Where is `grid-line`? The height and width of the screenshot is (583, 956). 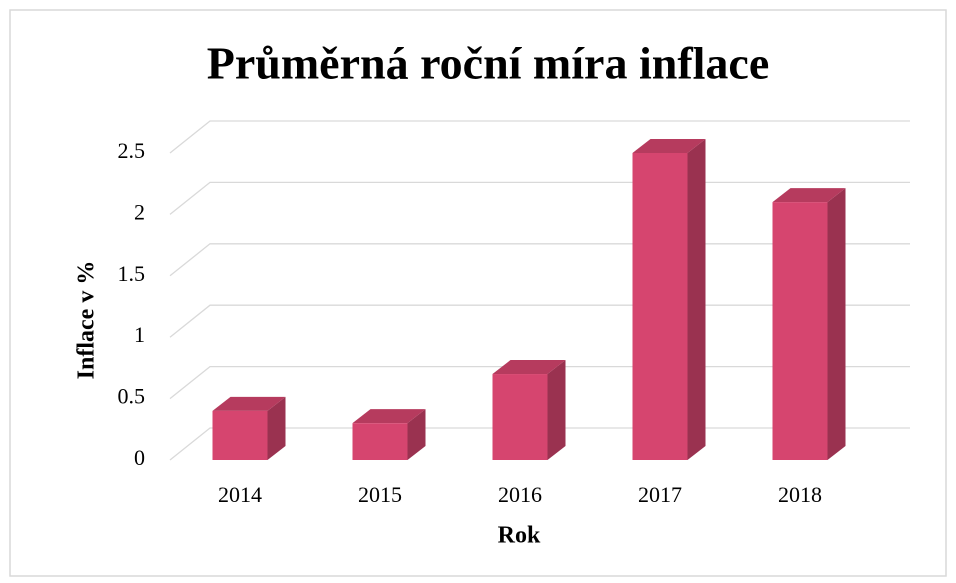
grid-line is located at coordinates (539, 137).